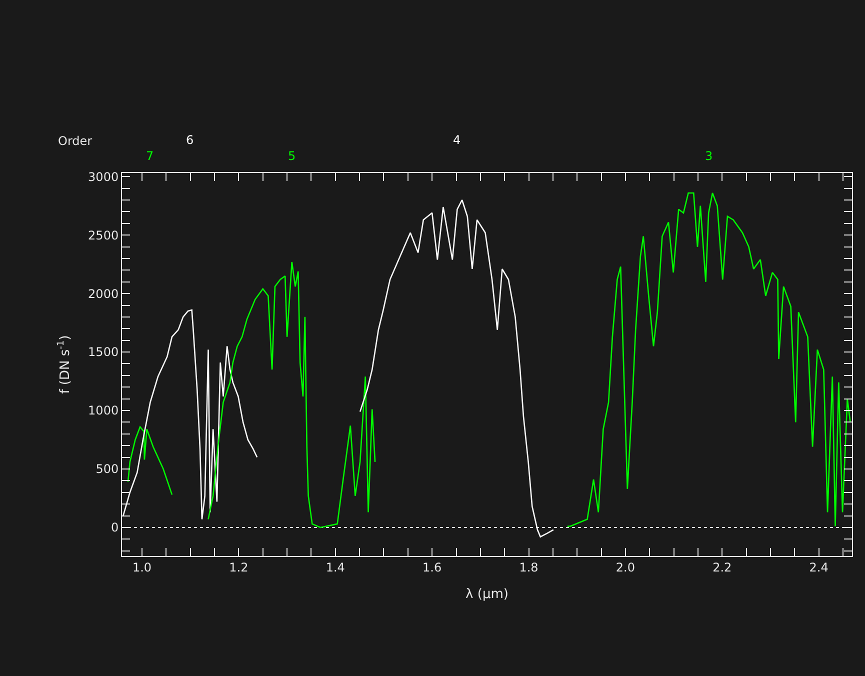 Image resolution: width=865 pixels, height=676 pixels. Describe the element at coordinates (722, 567) in the screenshot. I see `x-tick-label: 2.2` at that location.